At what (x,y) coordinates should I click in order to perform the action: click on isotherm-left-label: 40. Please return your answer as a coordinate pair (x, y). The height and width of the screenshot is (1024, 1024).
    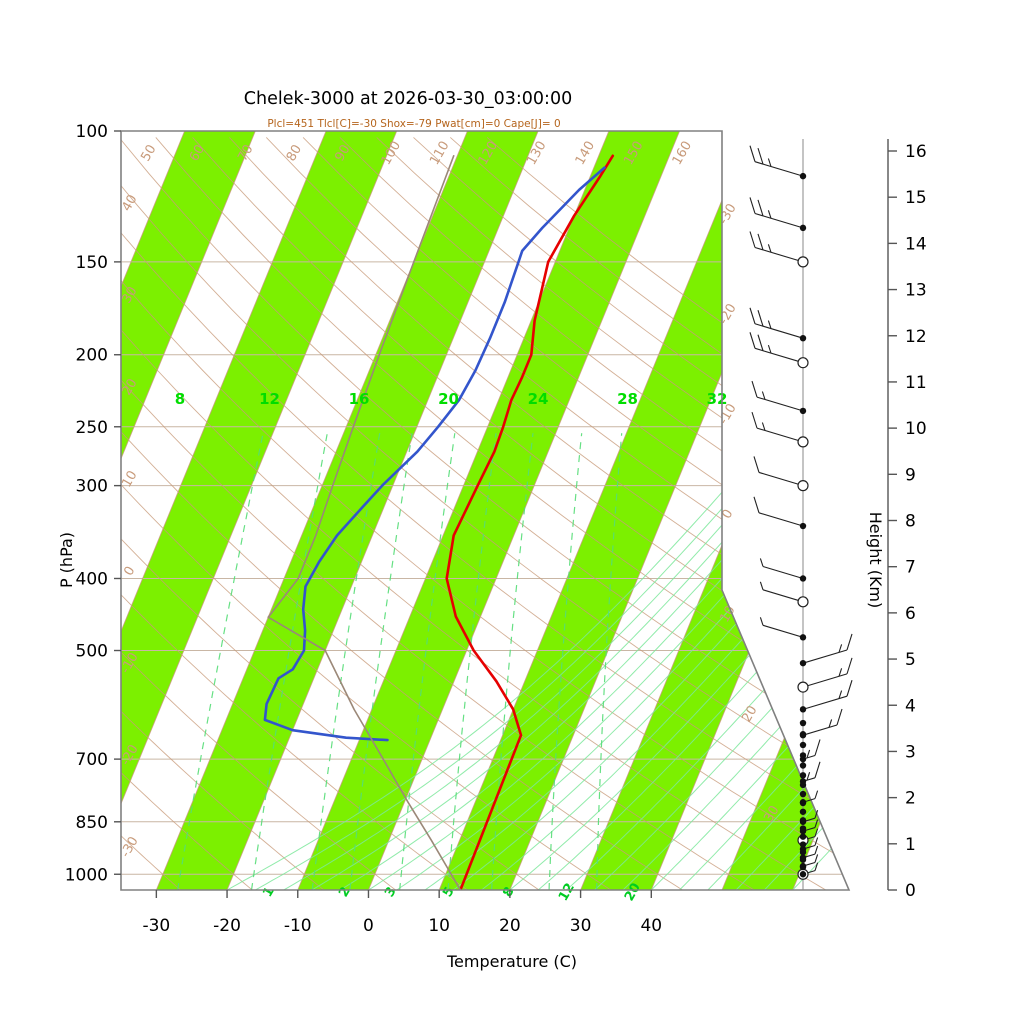
    Looking at the image, I should click on (129, 203).